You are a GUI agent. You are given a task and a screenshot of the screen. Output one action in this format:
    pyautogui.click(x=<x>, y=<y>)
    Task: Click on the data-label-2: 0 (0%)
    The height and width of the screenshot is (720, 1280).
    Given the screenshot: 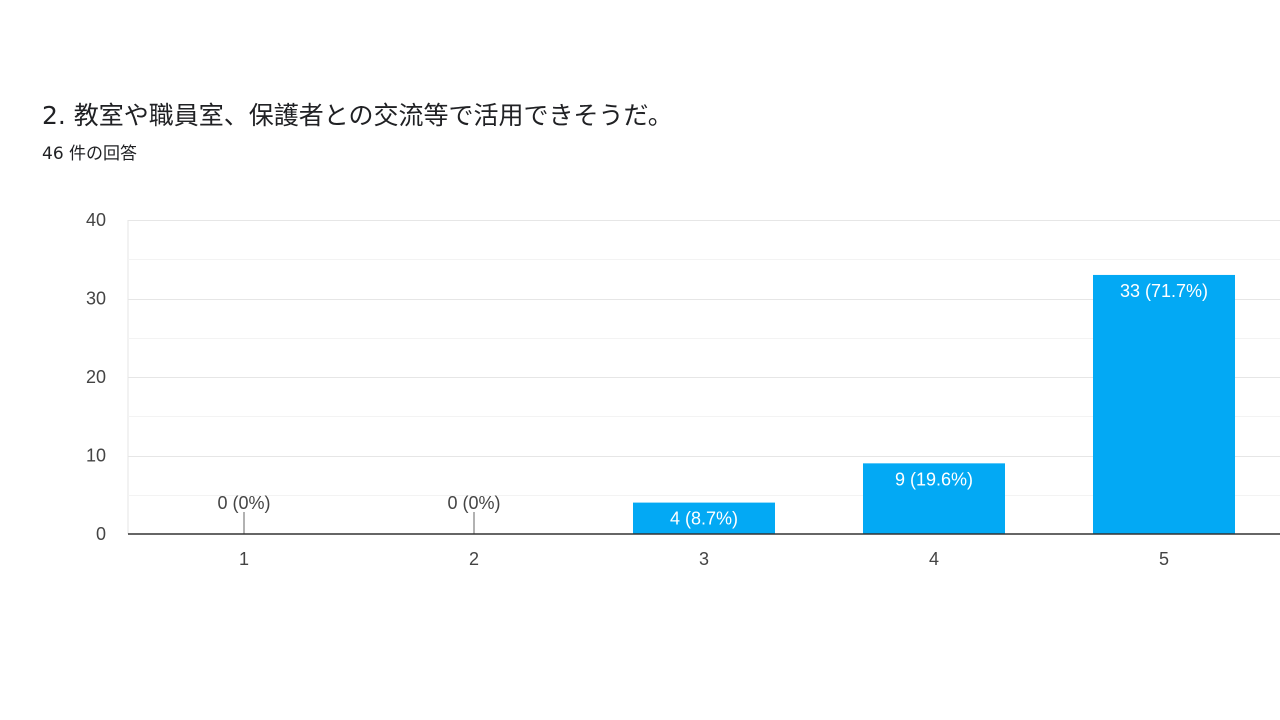 What is the action you would take?
    pyautogui.click(x=473, y=503)
    